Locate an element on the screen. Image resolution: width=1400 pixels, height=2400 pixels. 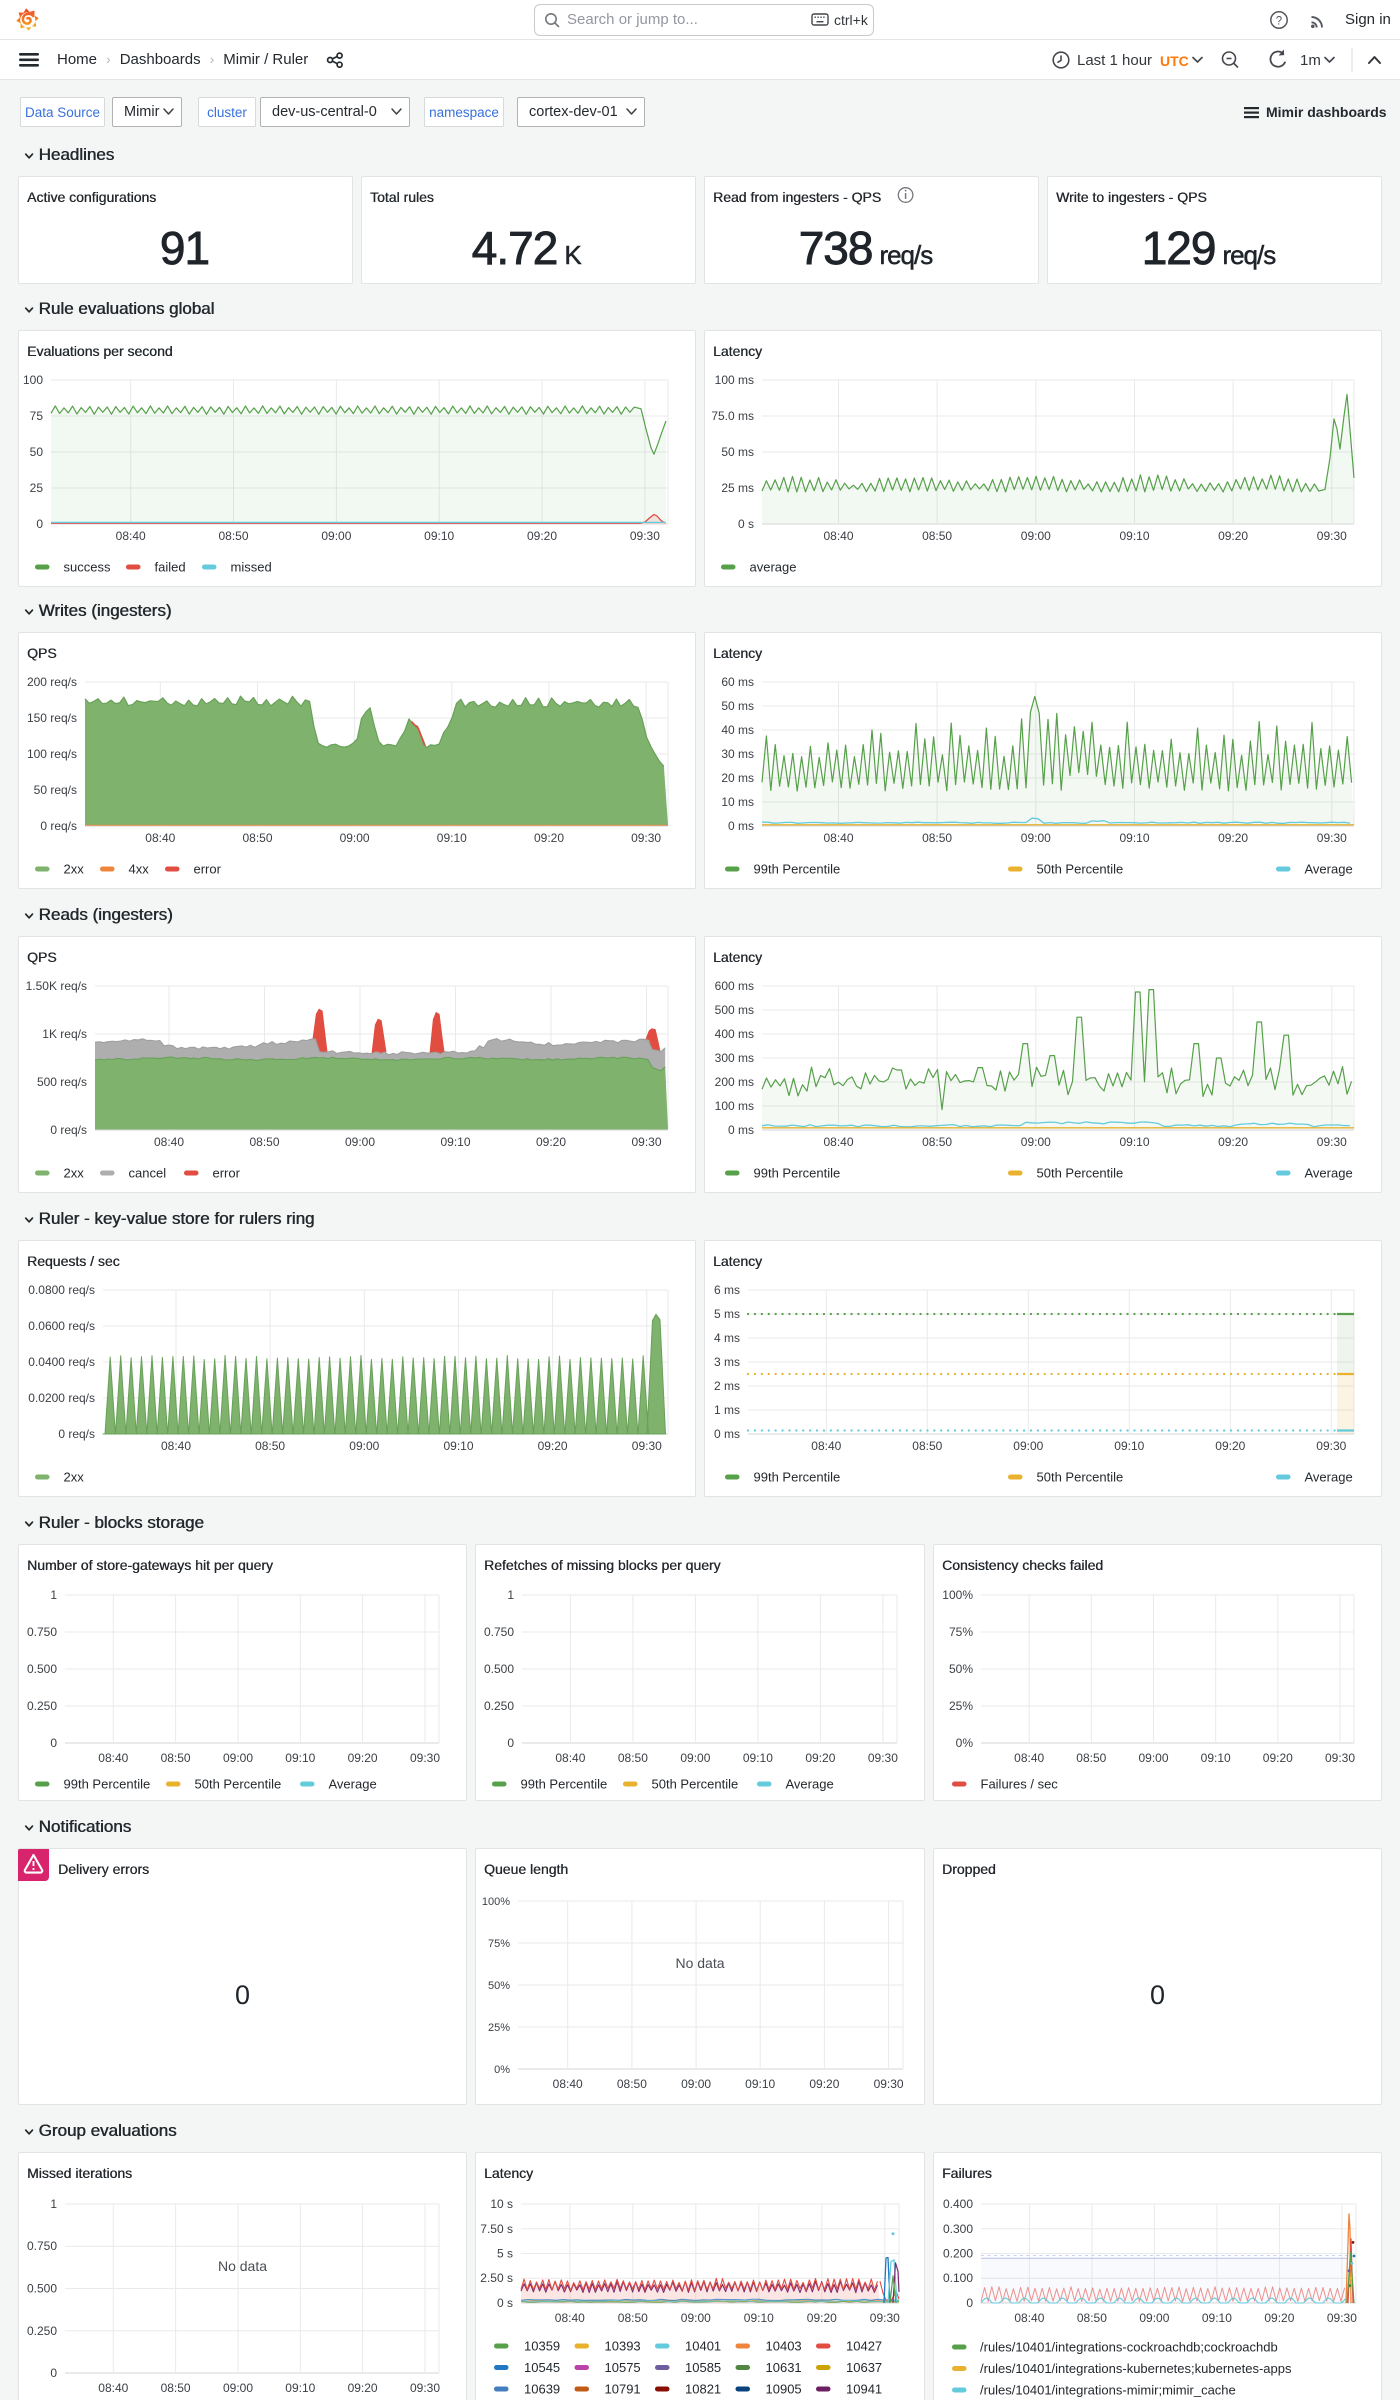
svg-text: 10821 is located at coordinates (703, 2389).